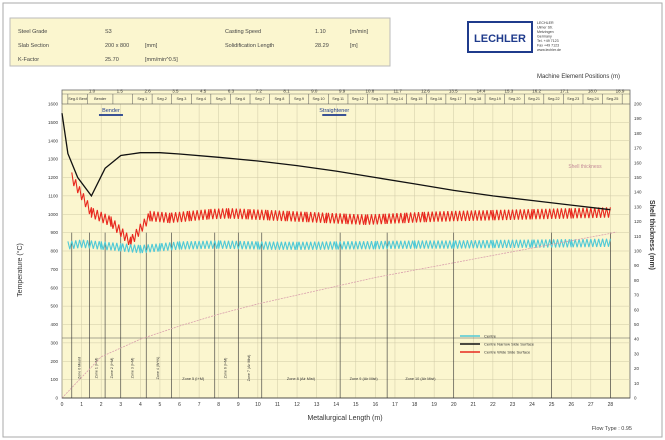 The height and width of the screenshot is (440, 665). I want to click on x-tick-label: 6, so click(179, 405).